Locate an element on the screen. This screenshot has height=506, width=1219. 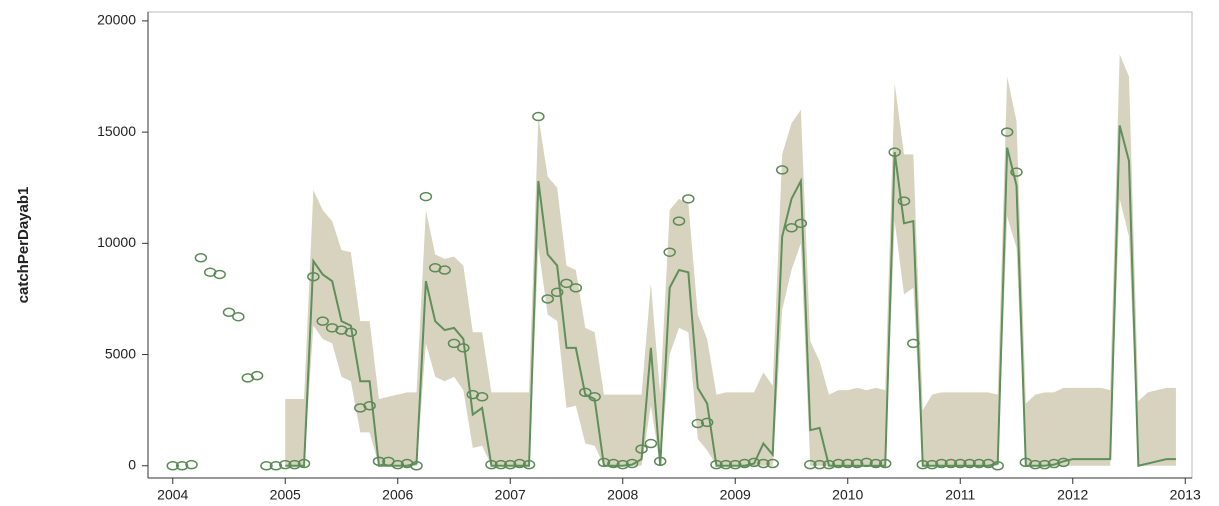
x-tick-label: 2004 is located at coordinates (172, 495).